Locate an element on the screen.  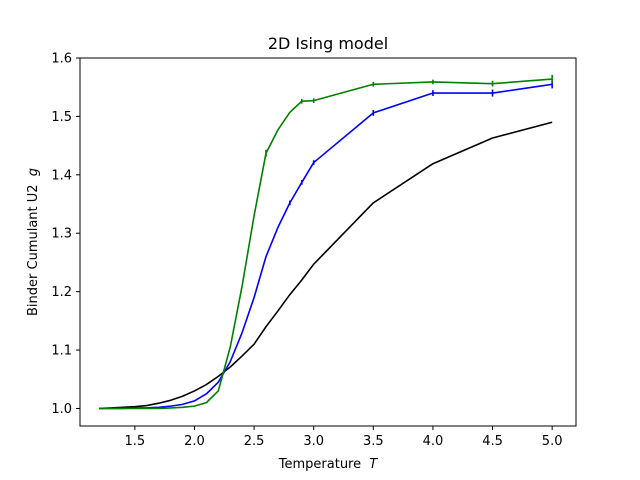
x-axis-label: Temperature T is located at coordinates (328, 464).